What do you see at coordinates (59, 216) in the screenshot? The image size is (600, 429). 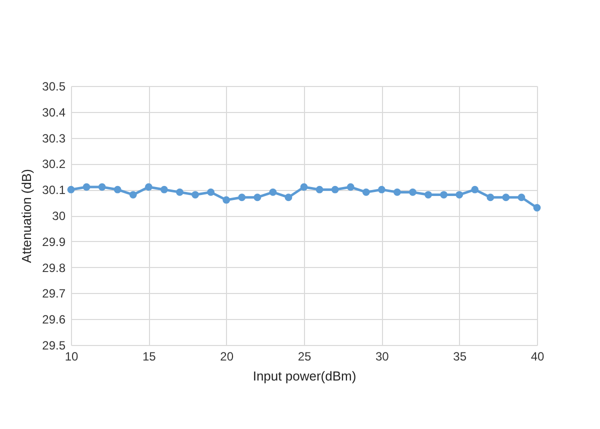 I see `y-tick-label: 30` at bounding box center [59, 216].